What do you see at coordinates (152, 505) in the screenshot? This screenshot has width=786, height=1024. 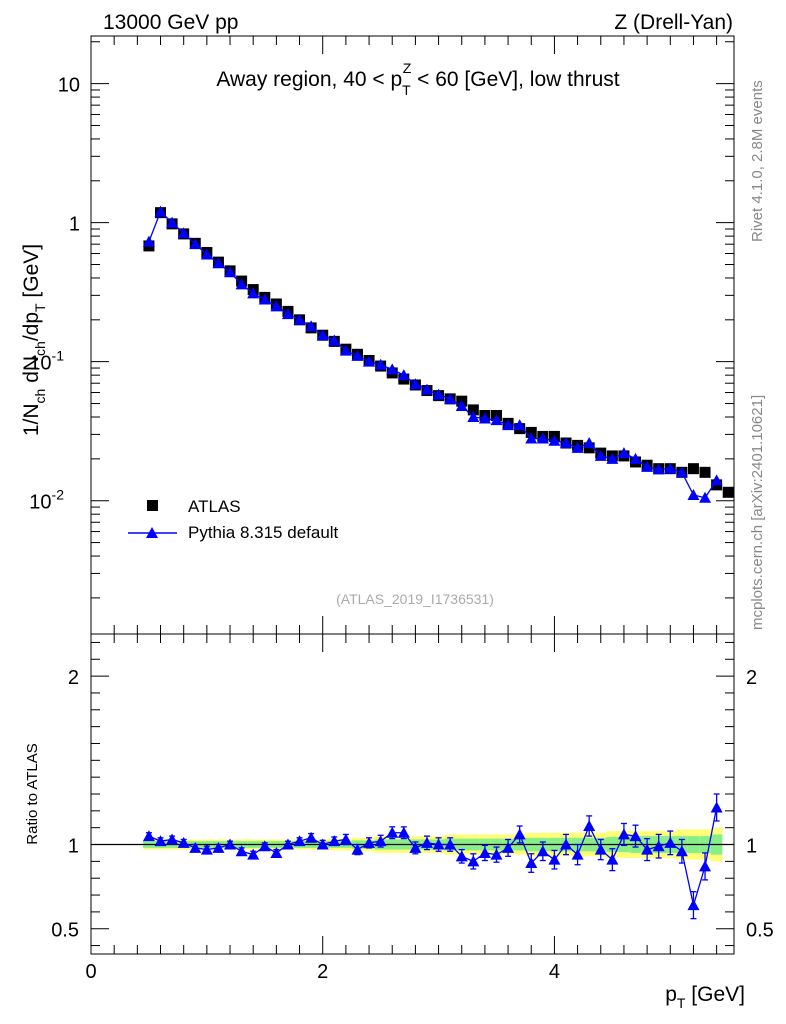 I see `legend-marker-atlas` at bounding box center [152, 505].